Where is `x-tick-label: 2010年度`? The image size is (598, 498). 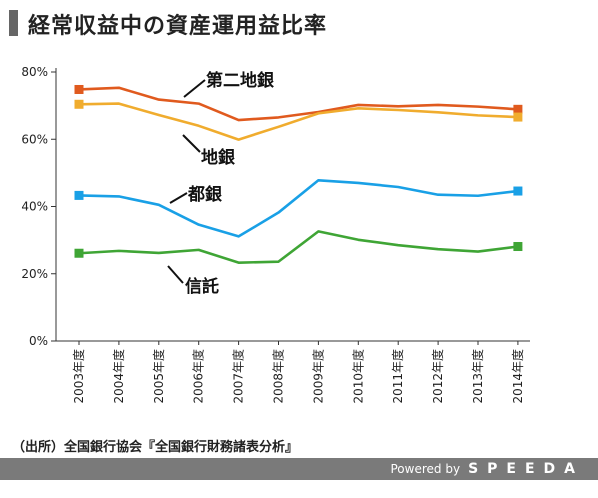 x-tick-label: 2010年度 is located at coordinates (357, 376).